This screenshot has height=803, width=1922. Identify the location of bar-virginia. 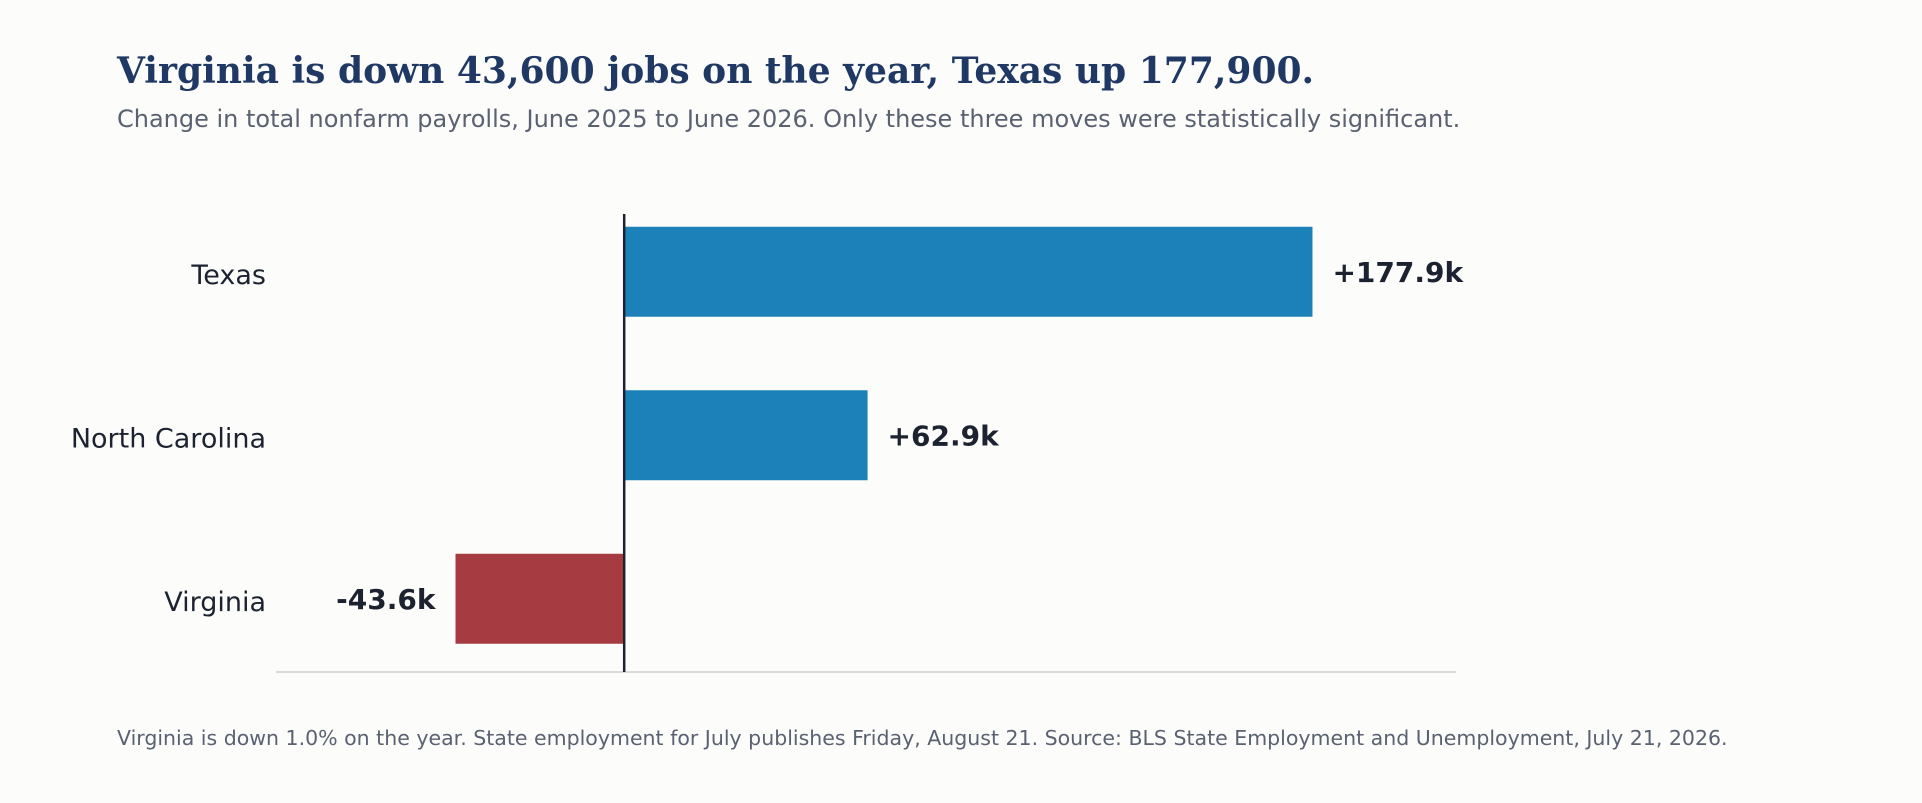
(540, 598).